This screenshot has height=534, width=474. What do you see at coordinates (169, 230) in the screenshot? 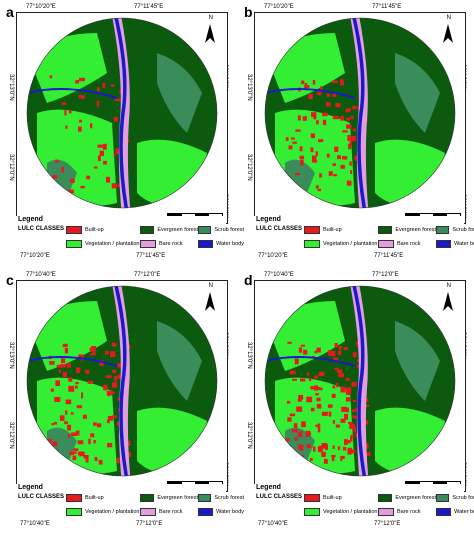
I see `legend-item: Evergreen forest` at bounding box center [169, 230].